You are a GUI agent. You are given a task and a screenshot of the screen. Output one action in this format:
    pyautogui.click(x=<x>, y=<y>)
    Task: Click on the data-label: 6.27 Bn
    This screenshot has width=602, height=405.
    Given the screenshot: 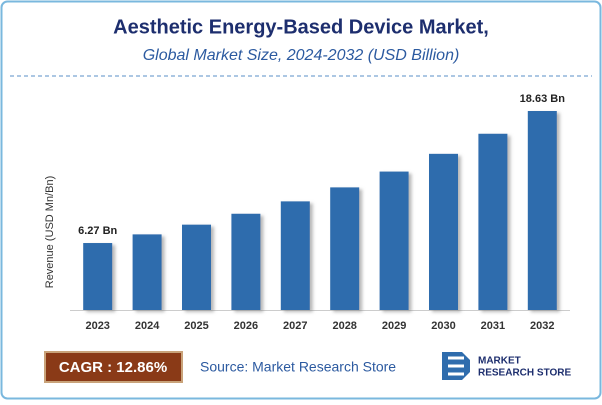 What is the action you would take?
    pyautogui.click(x=97, y=231)
    